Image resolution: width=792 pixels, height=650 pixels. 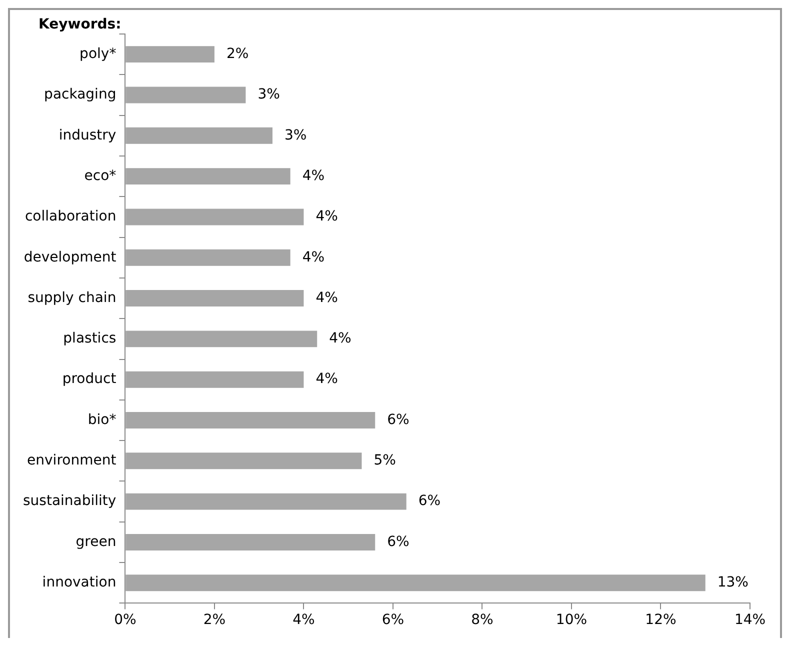 What do you see at coordinates (70, 257) in the screenshot?
I see `y-tick-label: development` at bounding box center [70, 257].